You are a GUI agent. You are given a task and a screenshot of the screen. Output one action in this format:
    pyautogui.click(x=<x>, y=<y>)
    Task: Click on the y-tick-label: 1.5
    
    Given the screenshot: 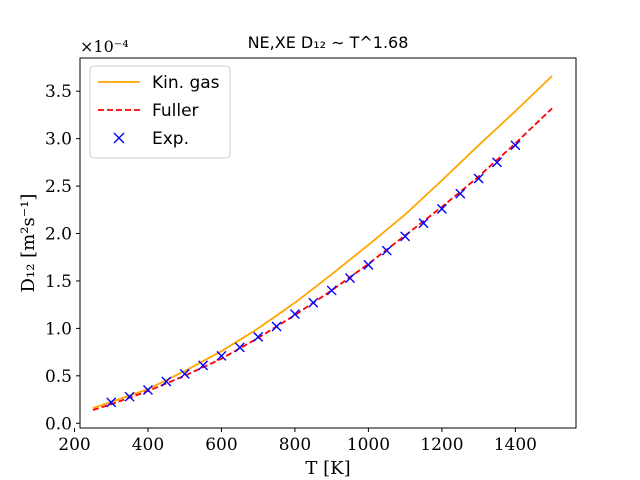 What is the action you would take?
    pyautogui.click(x=58, y=282)
    